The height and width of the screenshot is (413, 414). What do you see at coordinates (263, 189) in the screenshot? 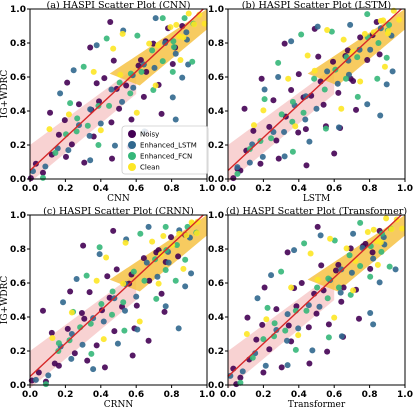
I see `panel-b-xtick-label: 0.2` at bounding box center [263, 189].